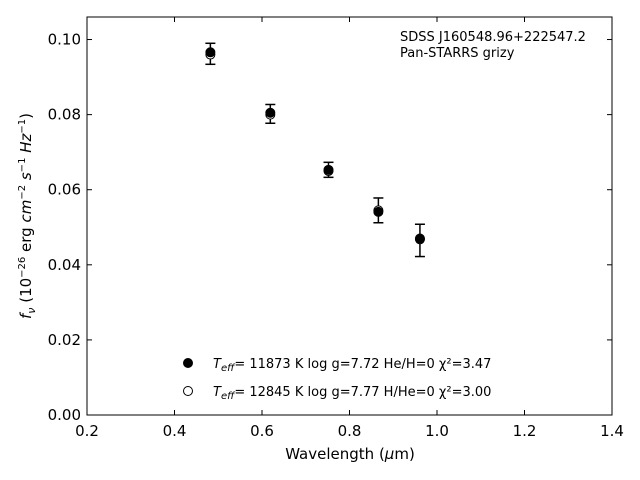 Image resolution: width=640 pixels, height=480 pixels. What do you see at coordinates (612, 431) in the screenshot?
I see `x-tick-label: 1.4` at bounding box center [612, 431].